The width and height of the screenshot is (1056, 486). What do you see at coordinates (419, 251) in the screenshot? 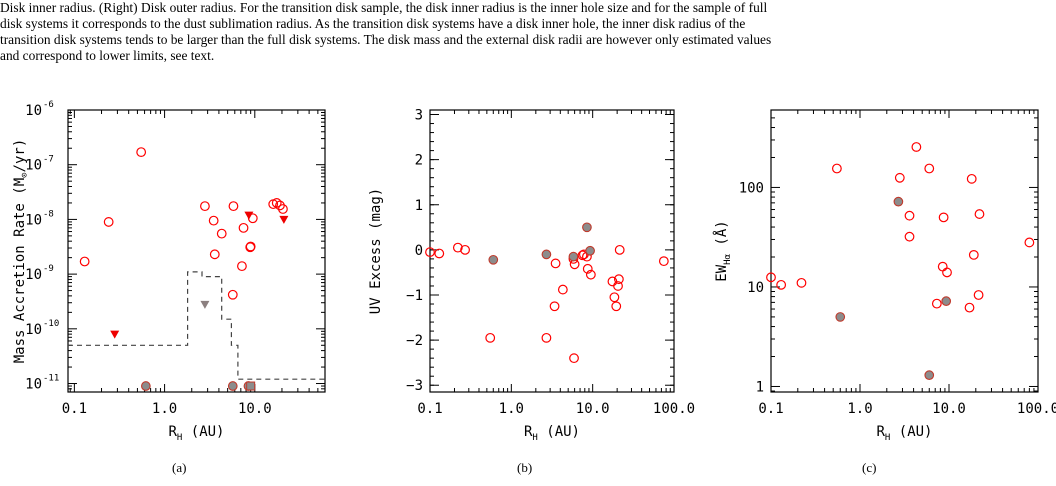
I see `y-tick-label: 0` at bounding box center [419, 251].